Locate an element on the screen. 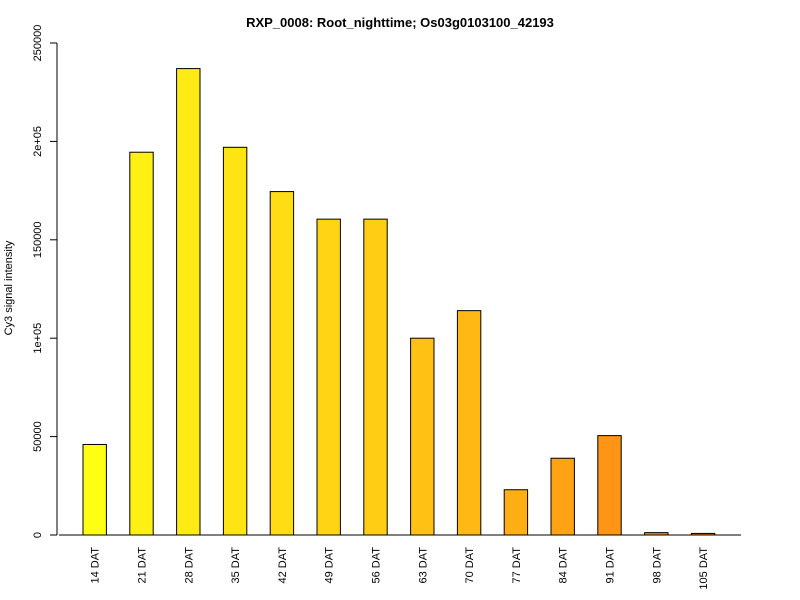 Image resolution: width=800 pixels, height=600 pixels. y-tick-label: 1e+05 is located at coordinates (38, 338).